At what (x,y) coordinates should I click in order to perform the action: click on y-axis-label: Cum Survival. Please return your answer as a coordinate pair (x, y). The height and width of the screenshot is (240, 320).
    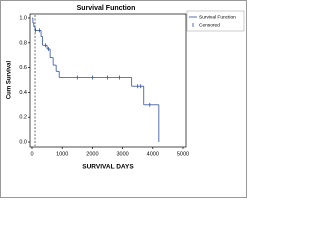
    Looking at the image, I should click on (10, 80).